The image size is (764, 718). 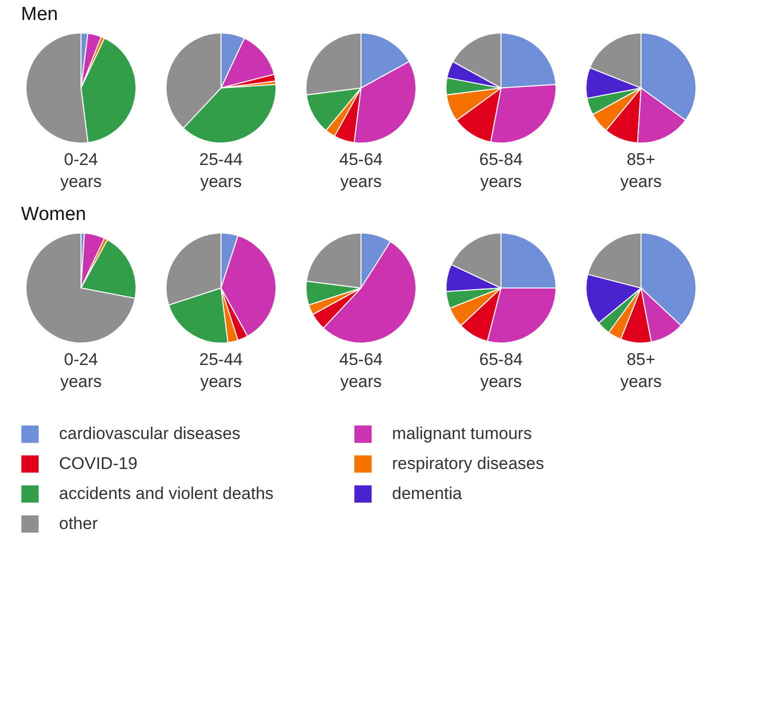 What do you see at coordinates (462, 434) in the screenshot?
I see `legend-label: malignant tumours` at bounding box center [462, 434].